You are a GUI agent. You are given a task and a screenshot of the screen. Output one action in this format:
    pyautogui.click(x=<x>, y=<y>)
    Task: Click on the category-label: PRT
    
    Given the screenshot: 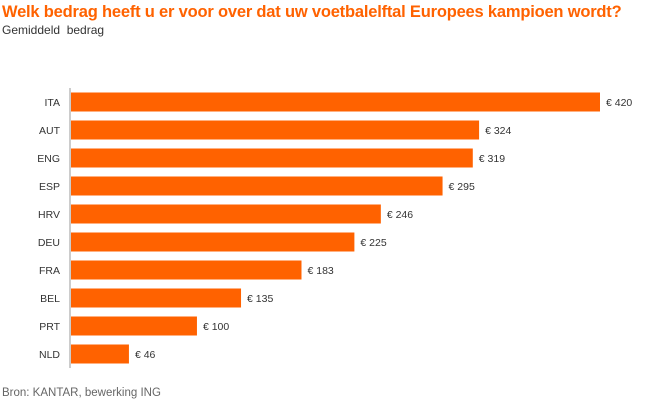 What is the action you would take?
    pyautogui.click(x=49, y=327)
    